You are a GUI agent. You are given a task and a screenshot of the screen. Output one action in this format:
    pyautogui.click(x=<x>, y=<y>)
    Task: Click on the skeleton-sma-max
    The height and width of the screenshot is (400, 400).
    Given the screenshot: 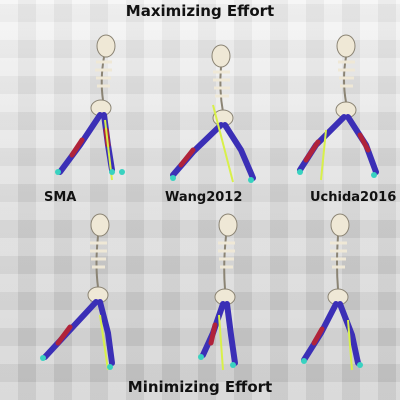 What is the action you would take?
    pyautogui.click(x=90, y=107)
    